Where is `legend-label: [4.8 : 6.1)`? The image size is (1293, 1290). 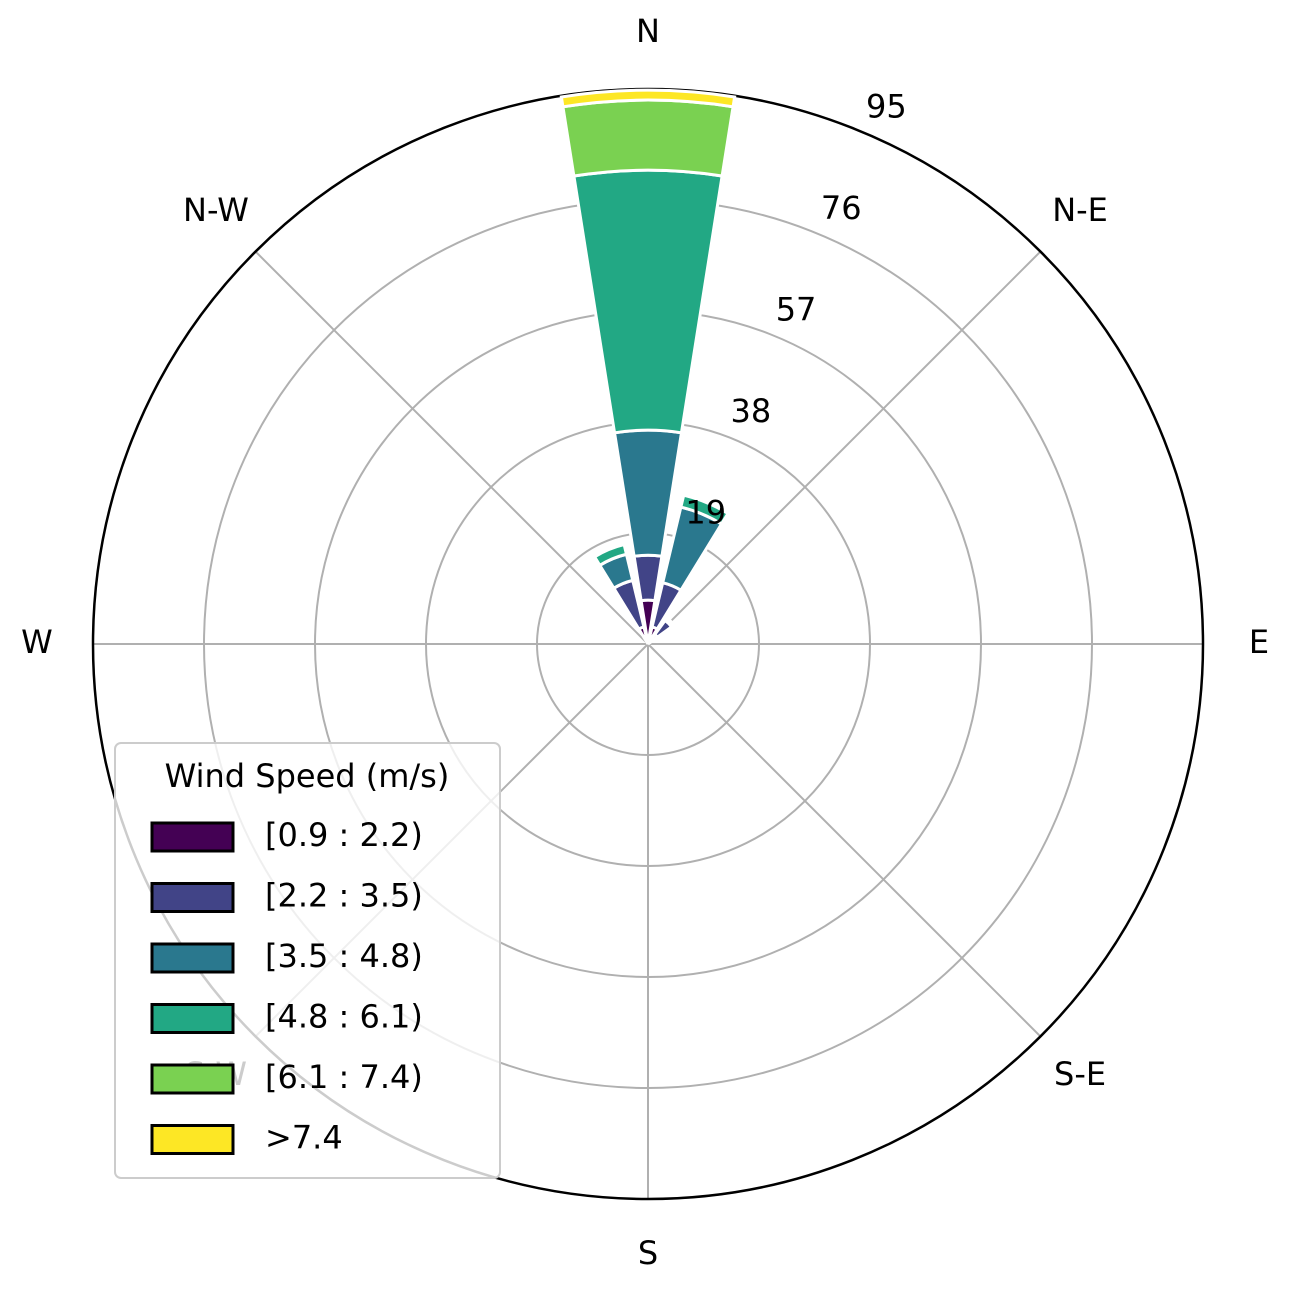 legend-label: [4.8 : 6.1) is located at coordinates (344, 1017).